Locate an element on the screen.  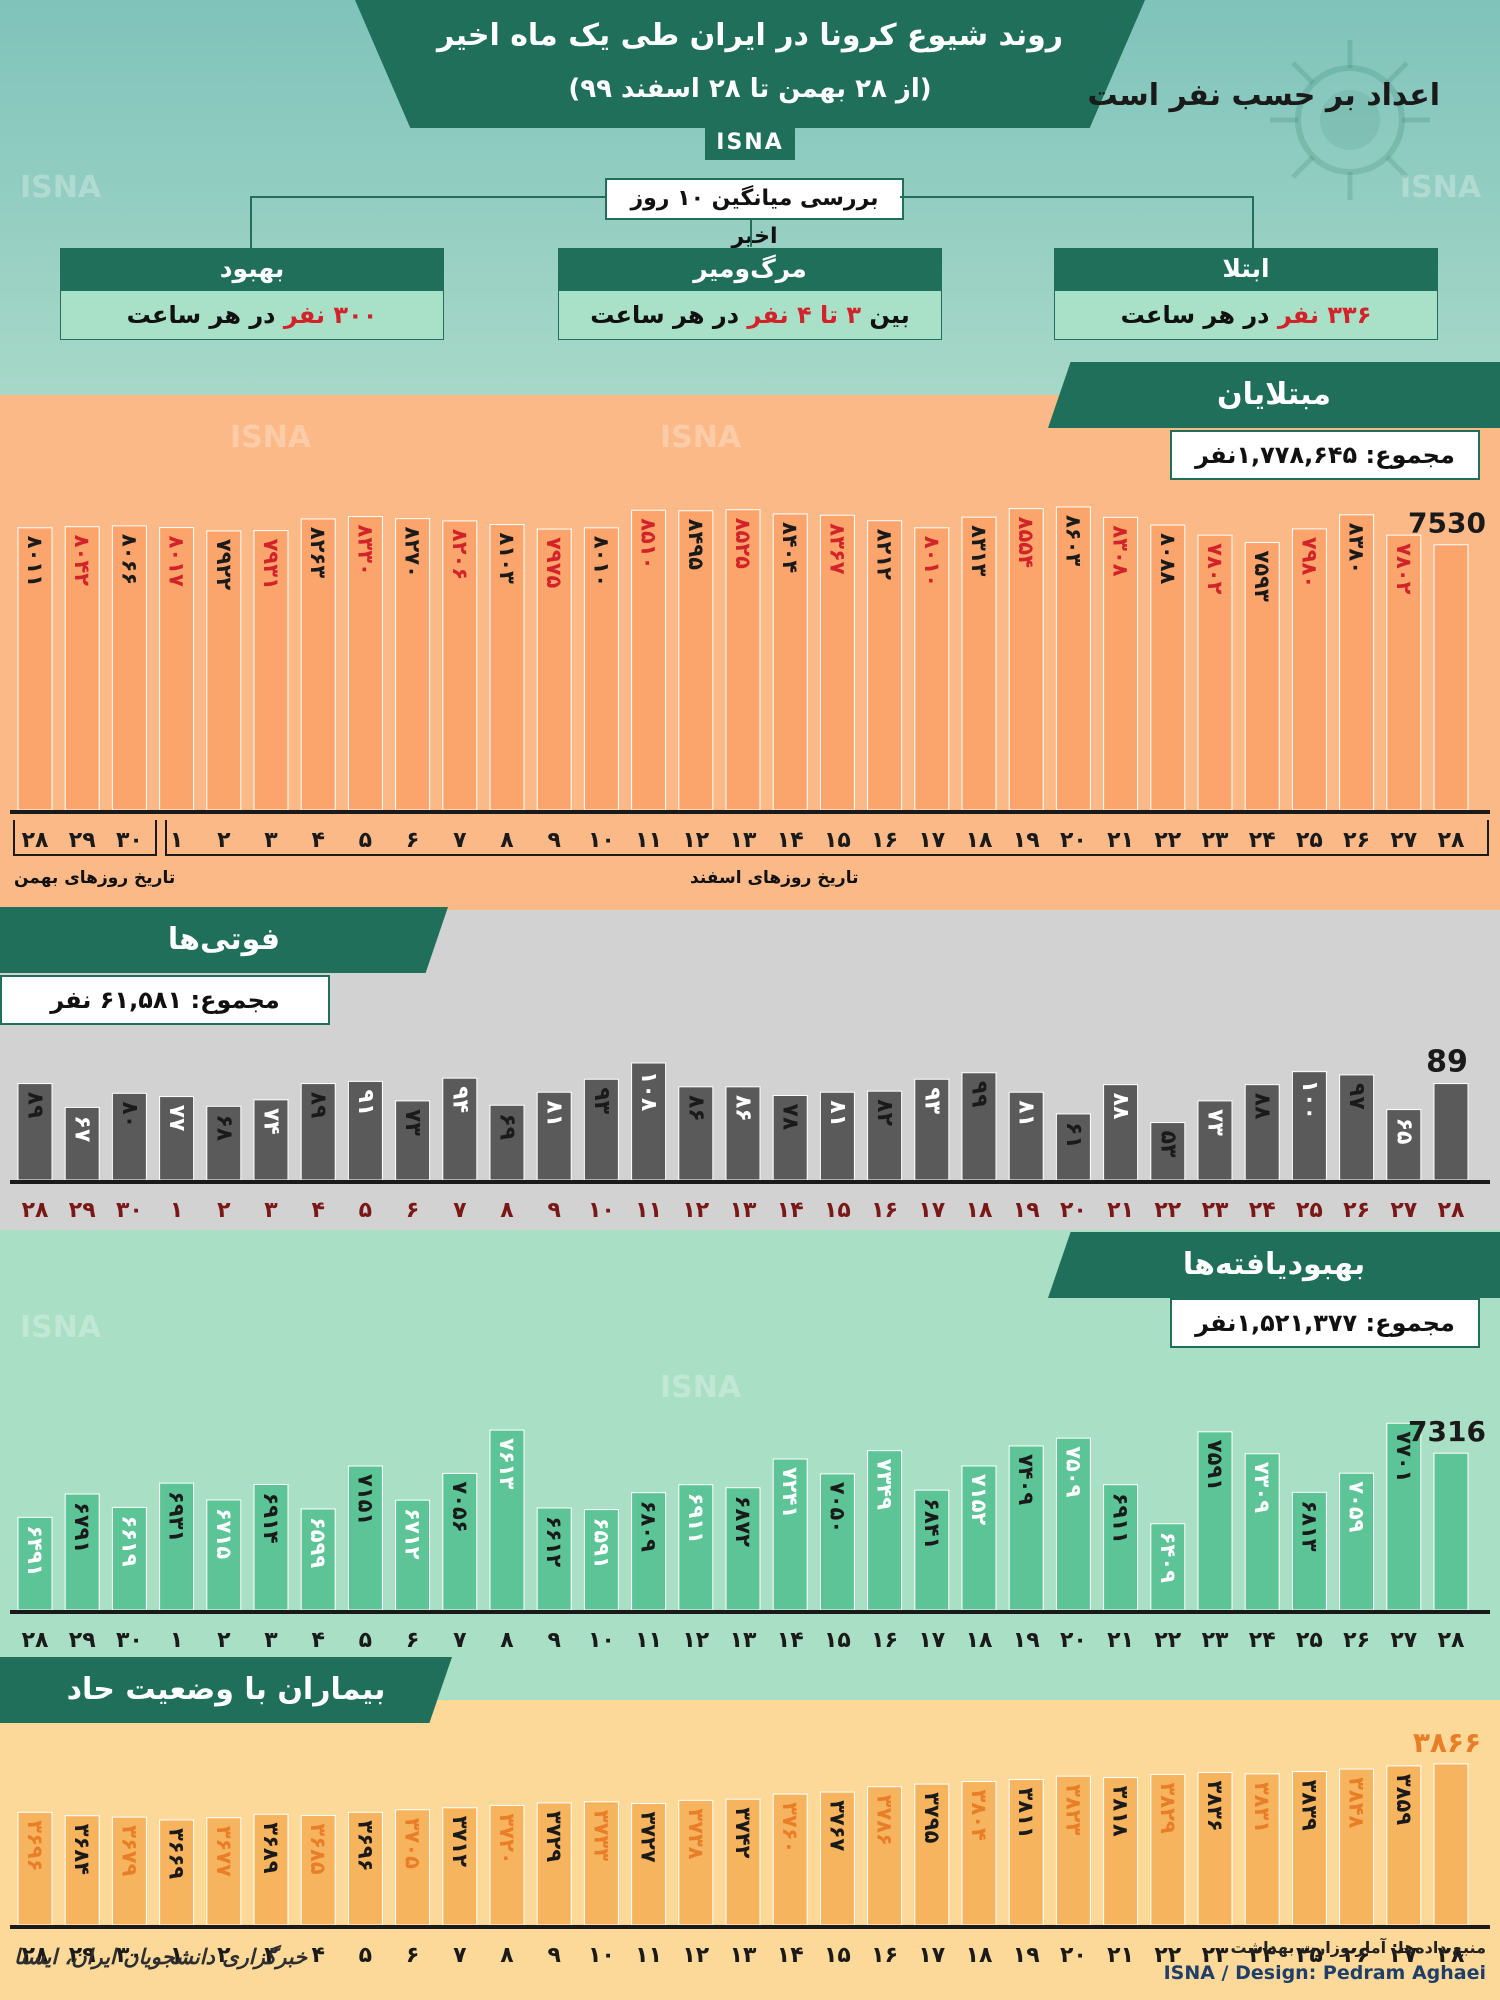
x-tick-label: ۲۵ is located at coordinates (1309, 1210).